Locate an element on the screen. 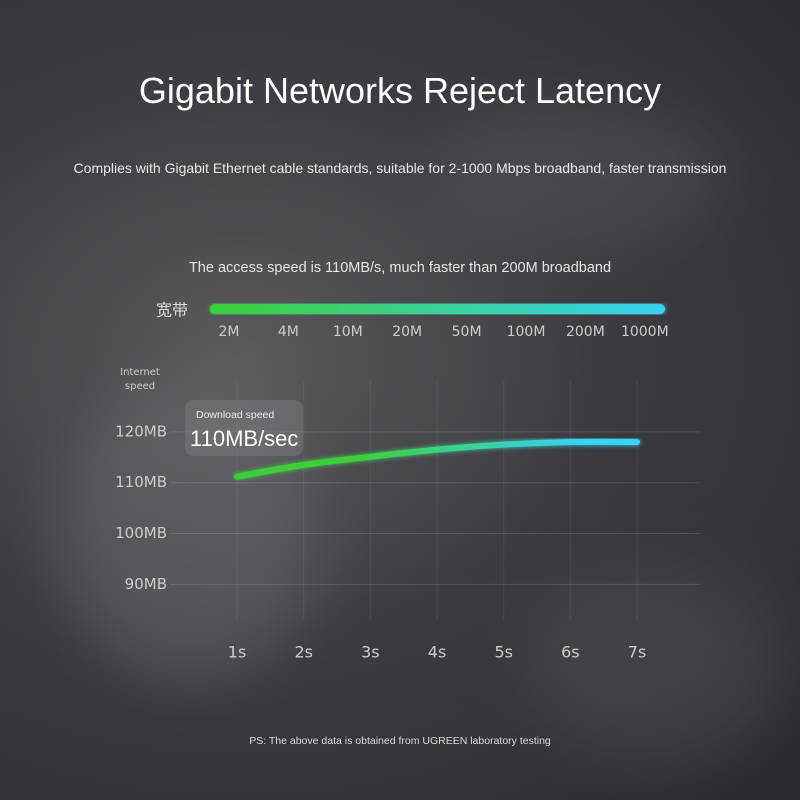 This screenshot has width=800, height=800. y-tick-label: 100MB is located at coordinates (141, 533).